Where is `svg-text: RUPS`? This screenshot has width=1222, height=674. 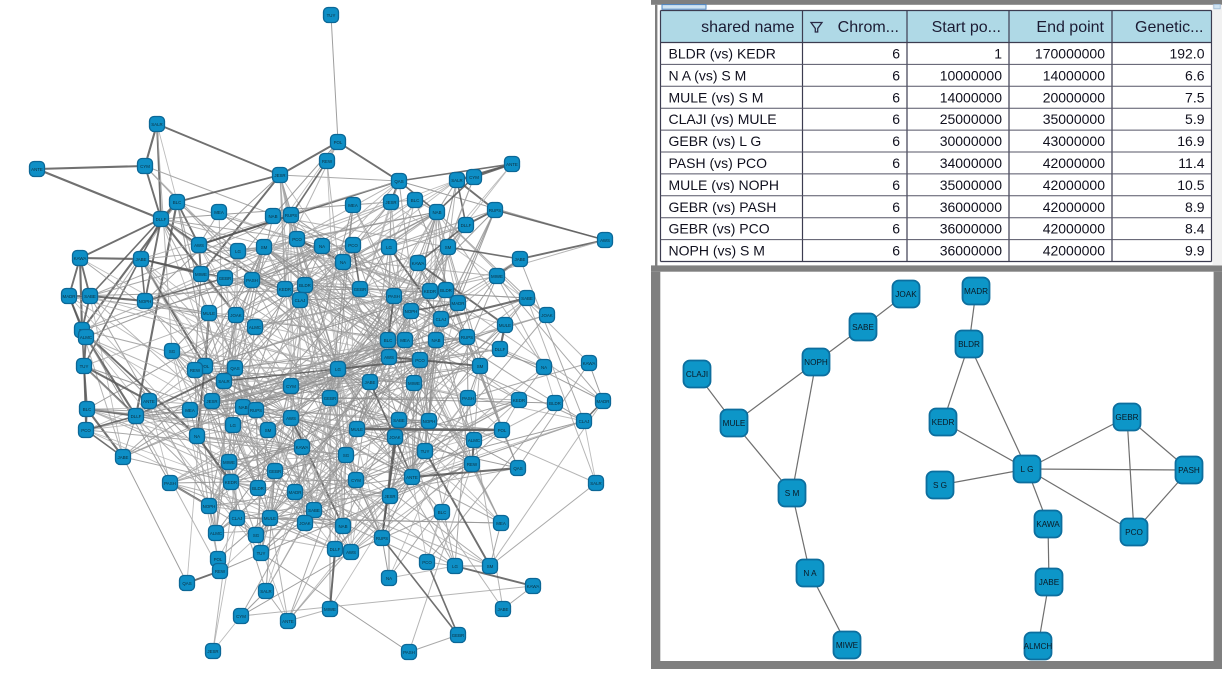 svg-text: RUPS is located at coordinates (467, 337).